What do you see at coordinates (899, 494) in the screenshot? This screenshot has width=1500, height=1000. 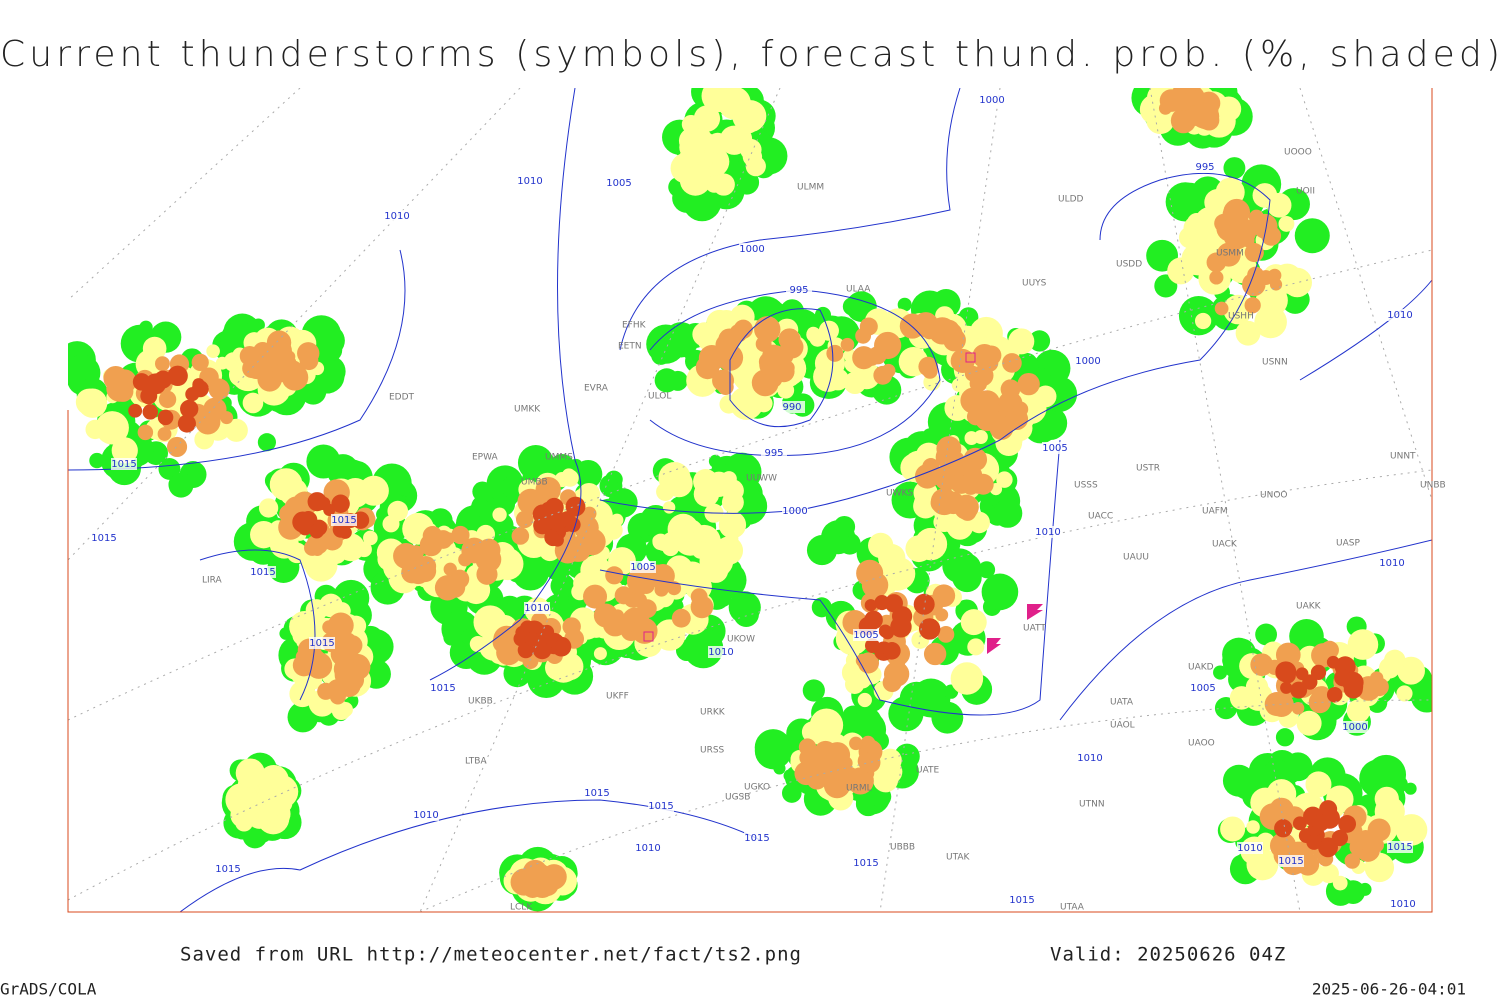 I see `station-code: UWKS` at bounding box center [899, 494].